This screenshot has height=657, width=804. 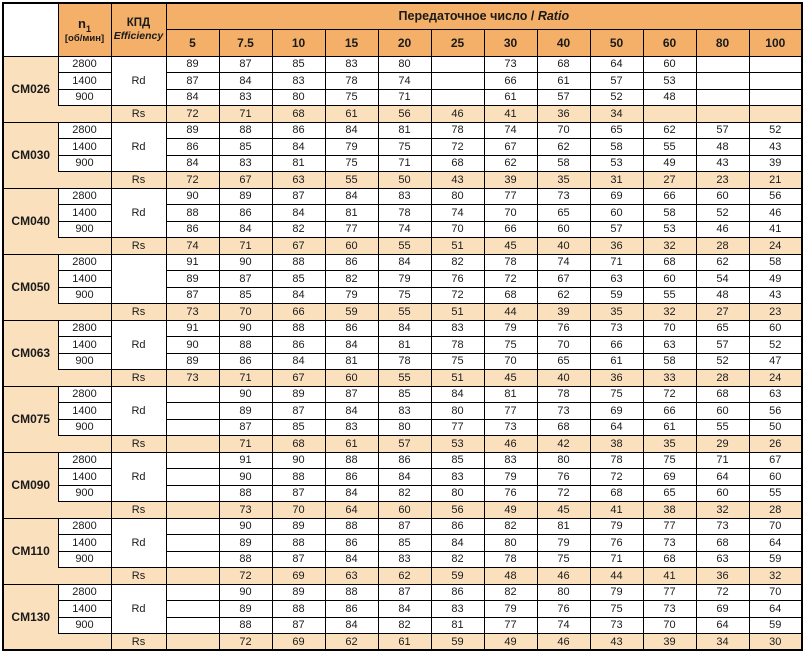 What do you see at coordinates (510, 510) in the screenshot?
I see `rs-value-cell: 49` at bounding box center [510, 510].